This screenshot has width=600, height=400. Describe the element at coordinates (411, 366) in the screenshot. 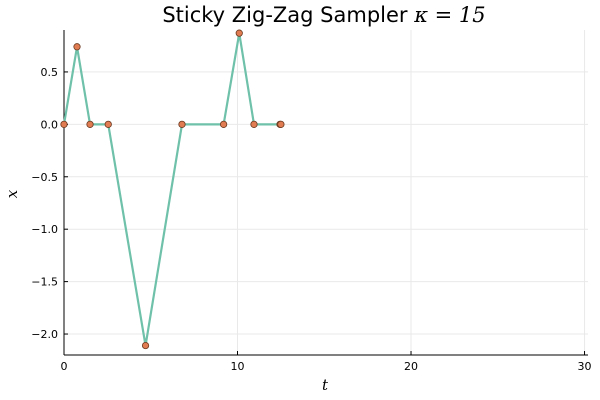

I see `x-tick-label: 20` at that location.